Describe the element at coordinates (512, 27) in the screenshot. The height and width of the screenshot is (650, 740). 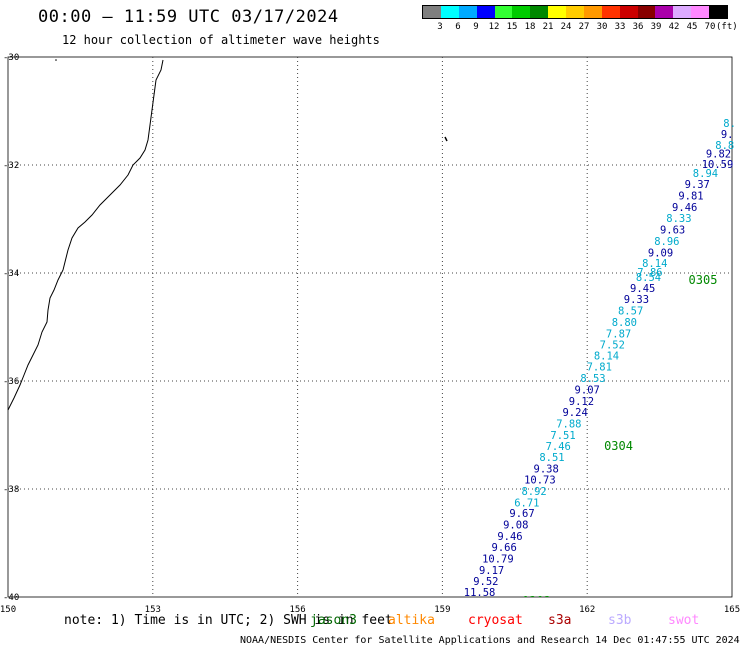
I see `legend-tick-label: 15` at that location.